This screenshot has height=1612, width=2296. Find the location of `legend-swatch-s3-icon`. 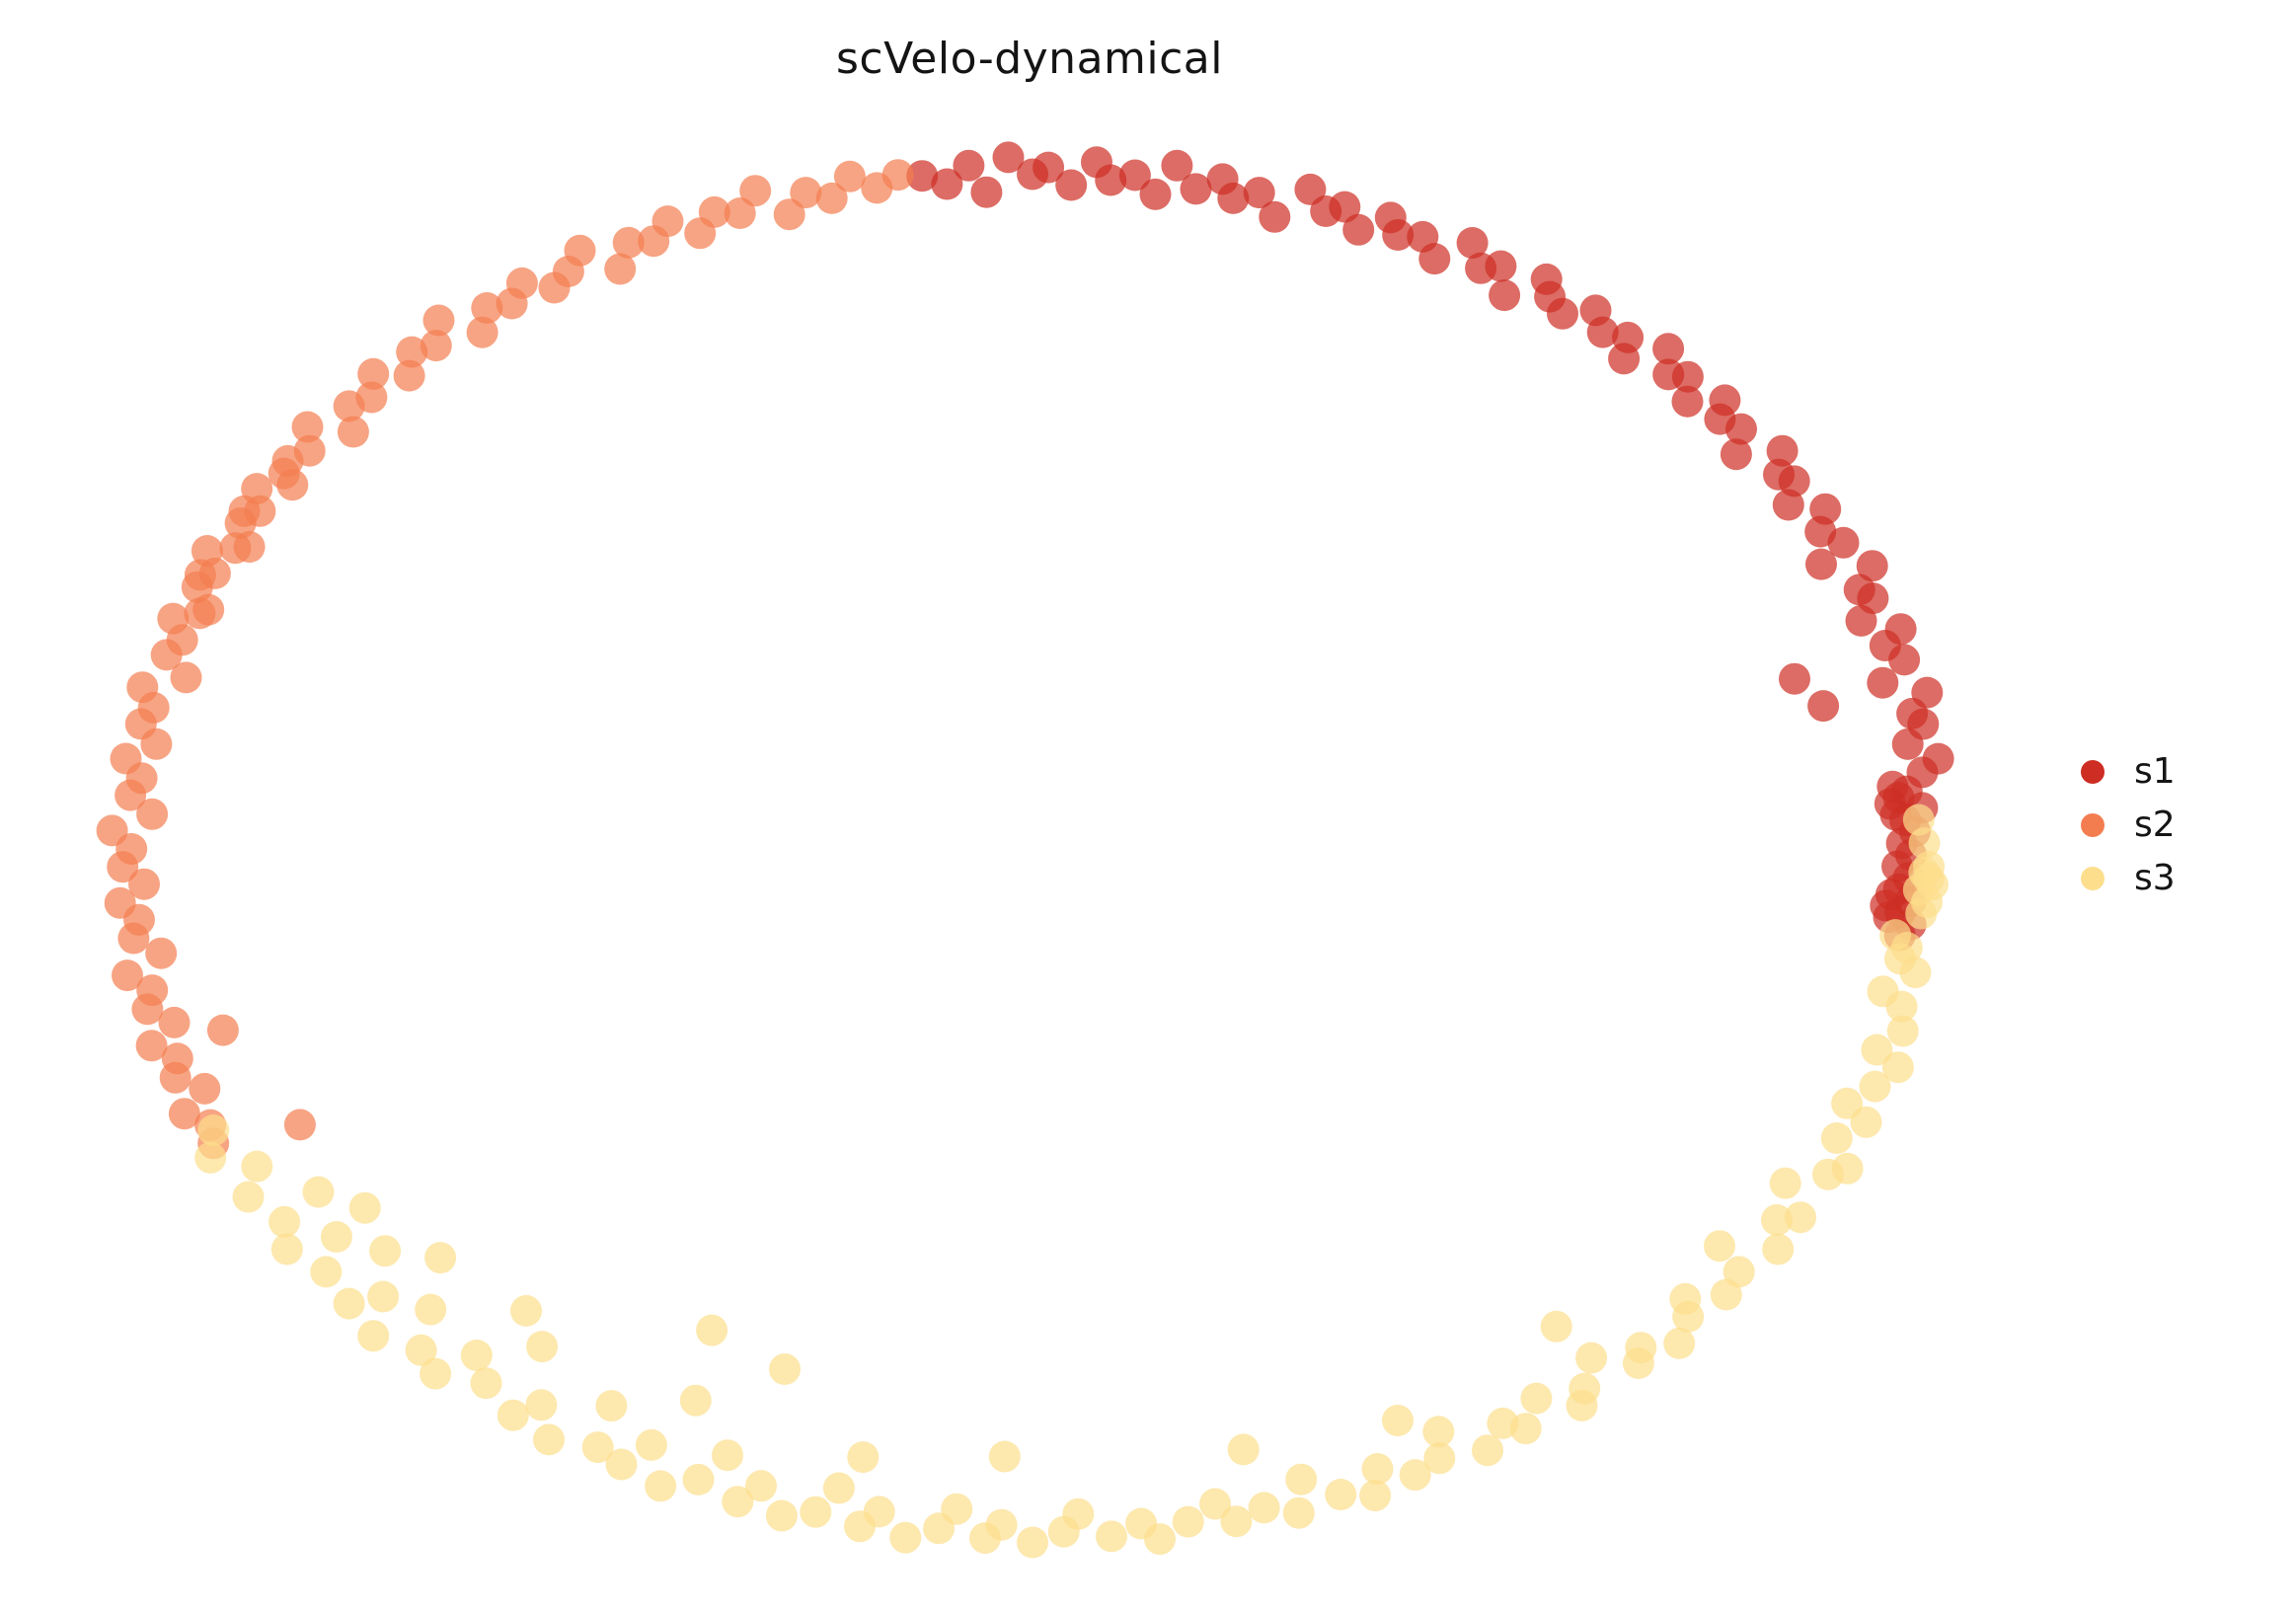

legend-swatch-s3-icon is located at coordinates (2093, 879).